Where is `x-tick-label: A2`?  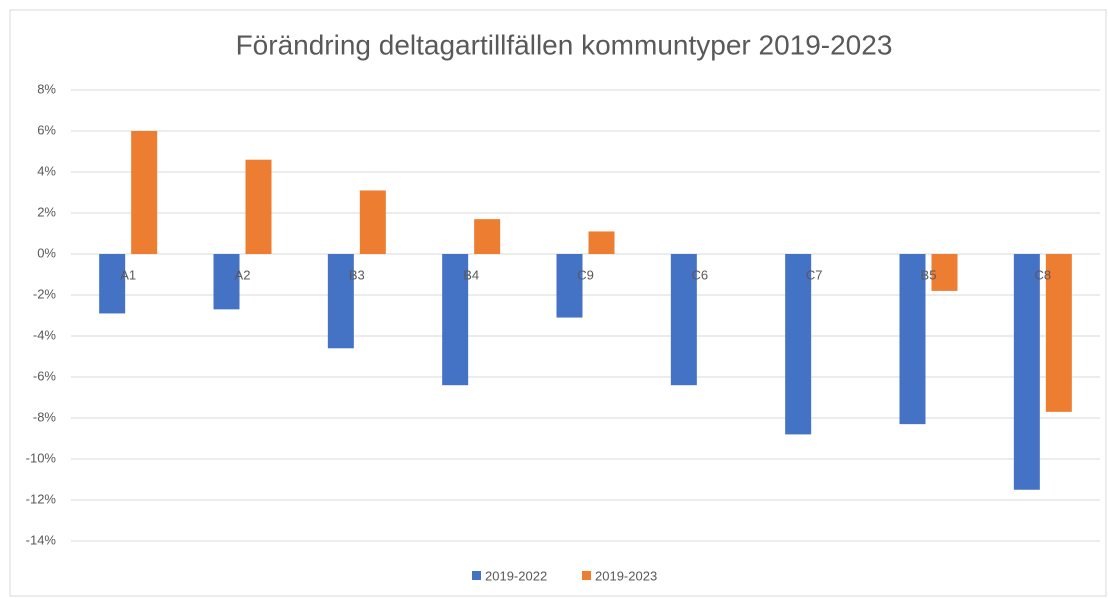
x-tick-label: A2 is located at coordinates (243, 274).